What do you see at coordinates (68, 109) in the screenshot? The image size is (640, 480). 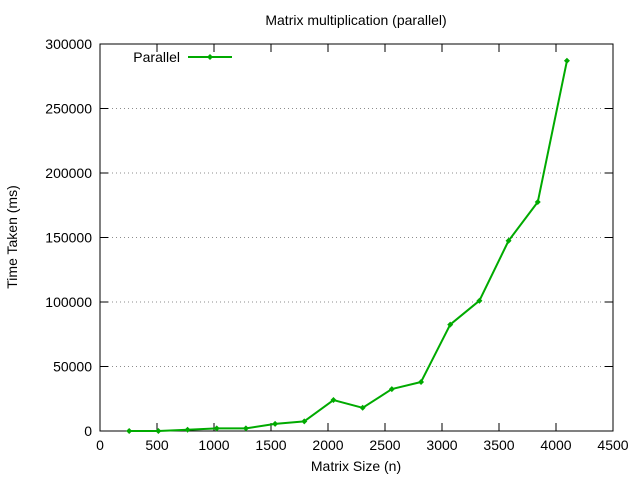 I see `y-tick-label: 250000` at bounding box center [68, 109].